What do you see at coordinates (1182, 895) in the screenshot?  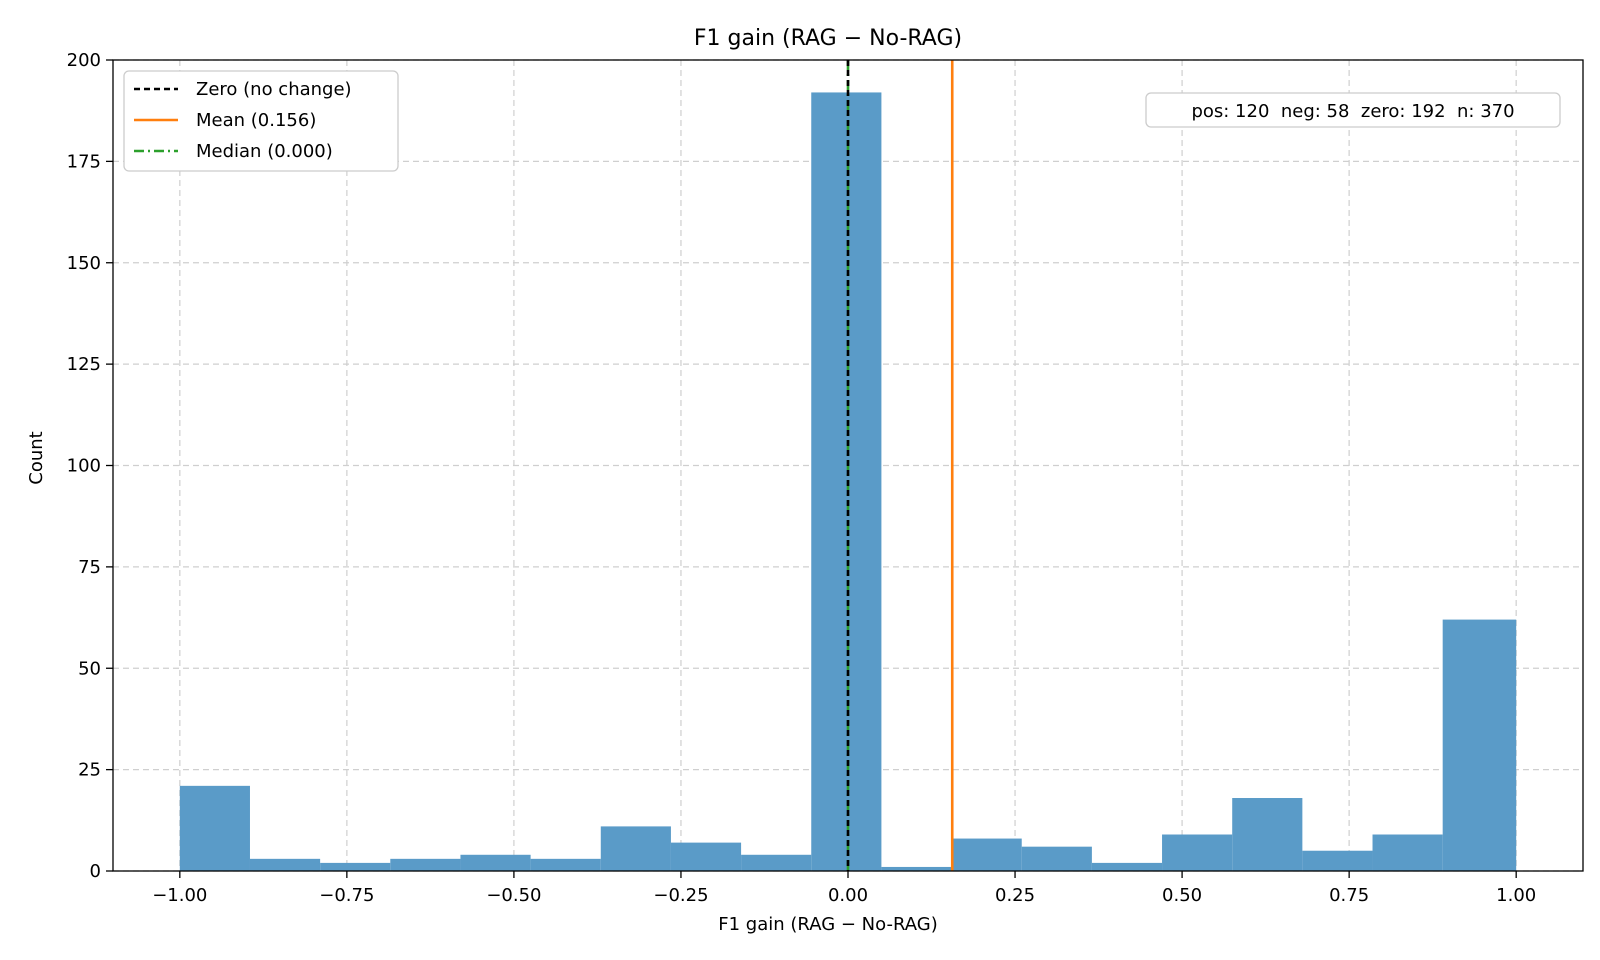 I see `x-tick-label: 0.50` at bounding box center [1182, 895].